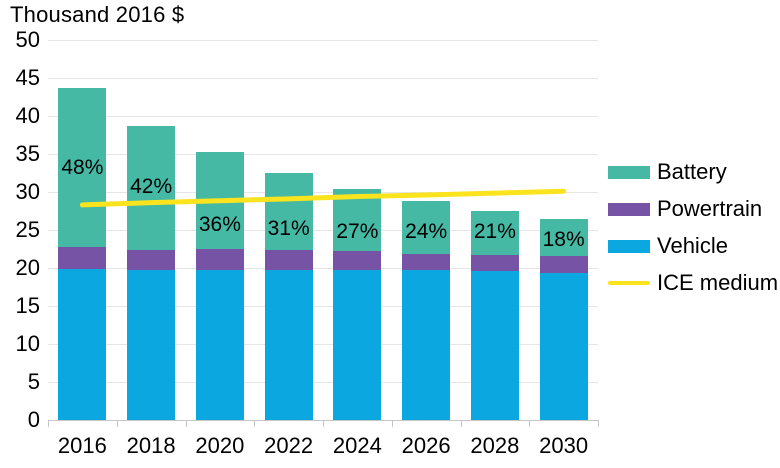 The height and width of the screenshot is (468, 780). Describe the element at coordinates (323, 420) in the screenshot. I see `x-axis-line` at that location.